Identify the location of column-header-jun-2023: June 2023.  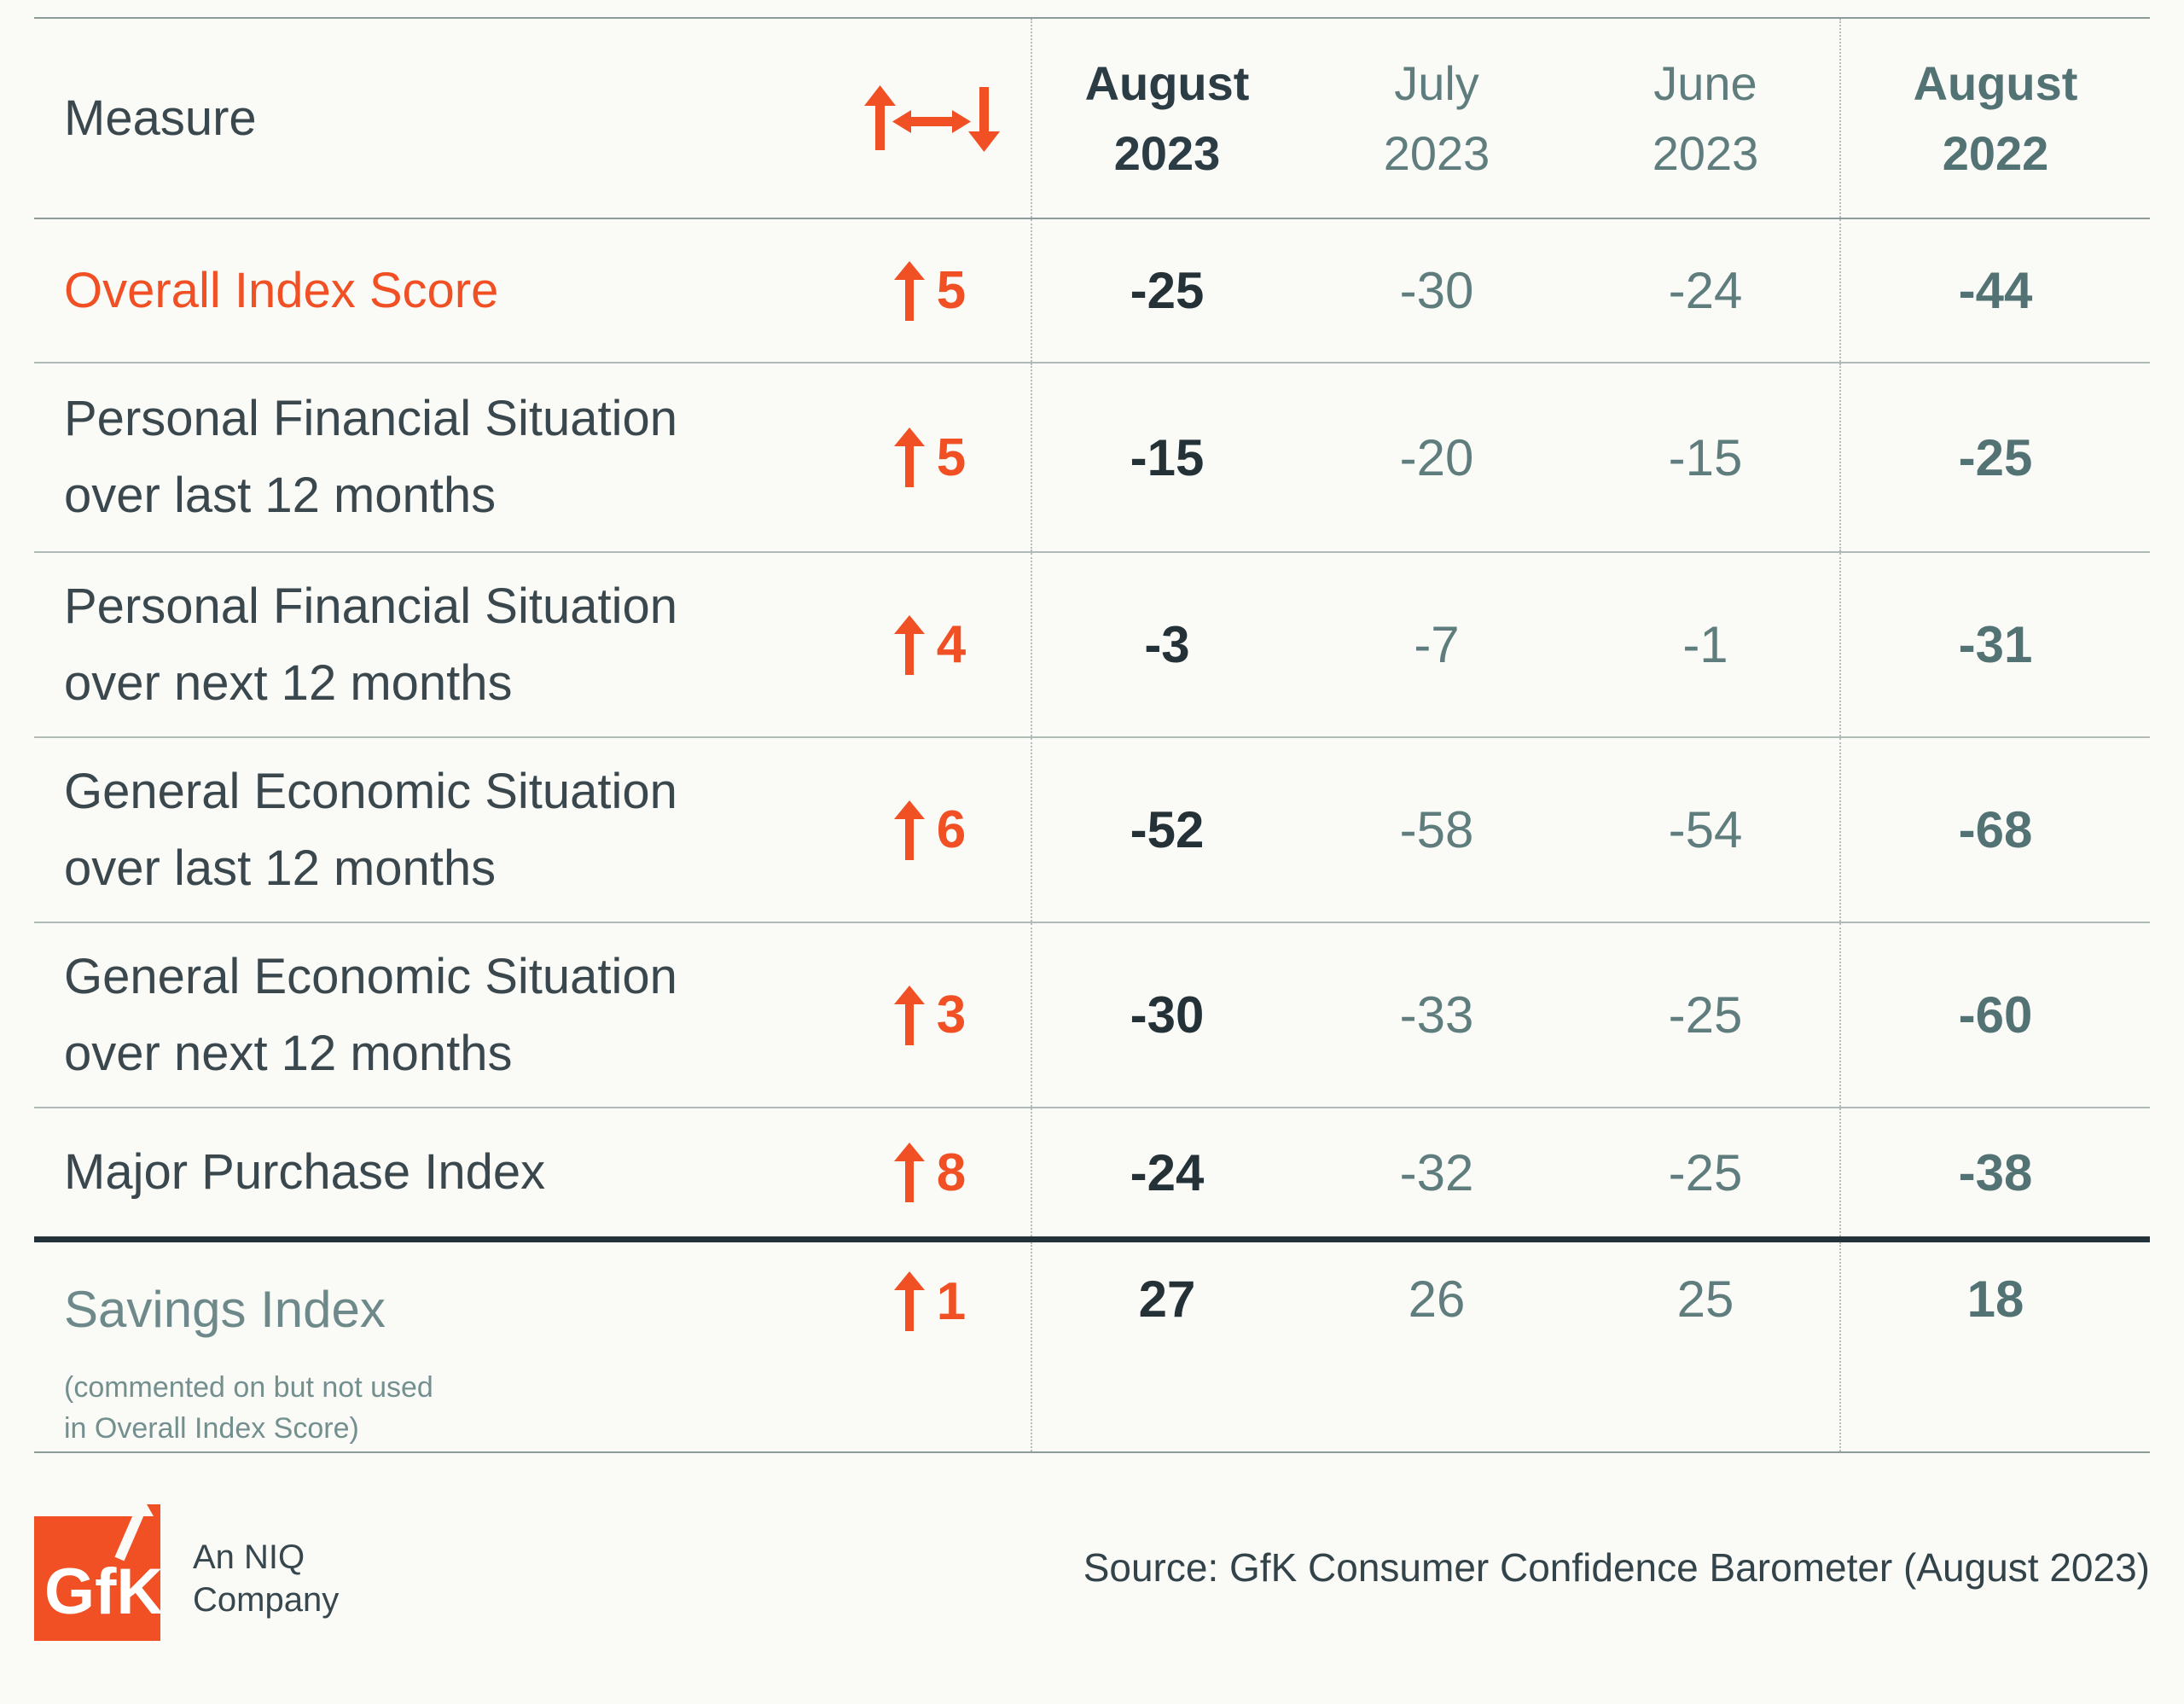
(1706, 119).